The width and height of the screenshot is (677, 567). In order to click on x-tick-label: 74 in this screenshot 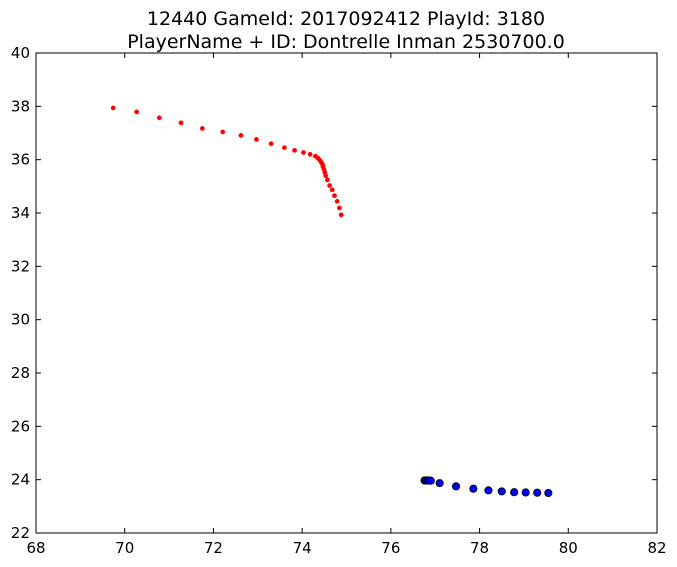, I will do `click(302, 548)`.